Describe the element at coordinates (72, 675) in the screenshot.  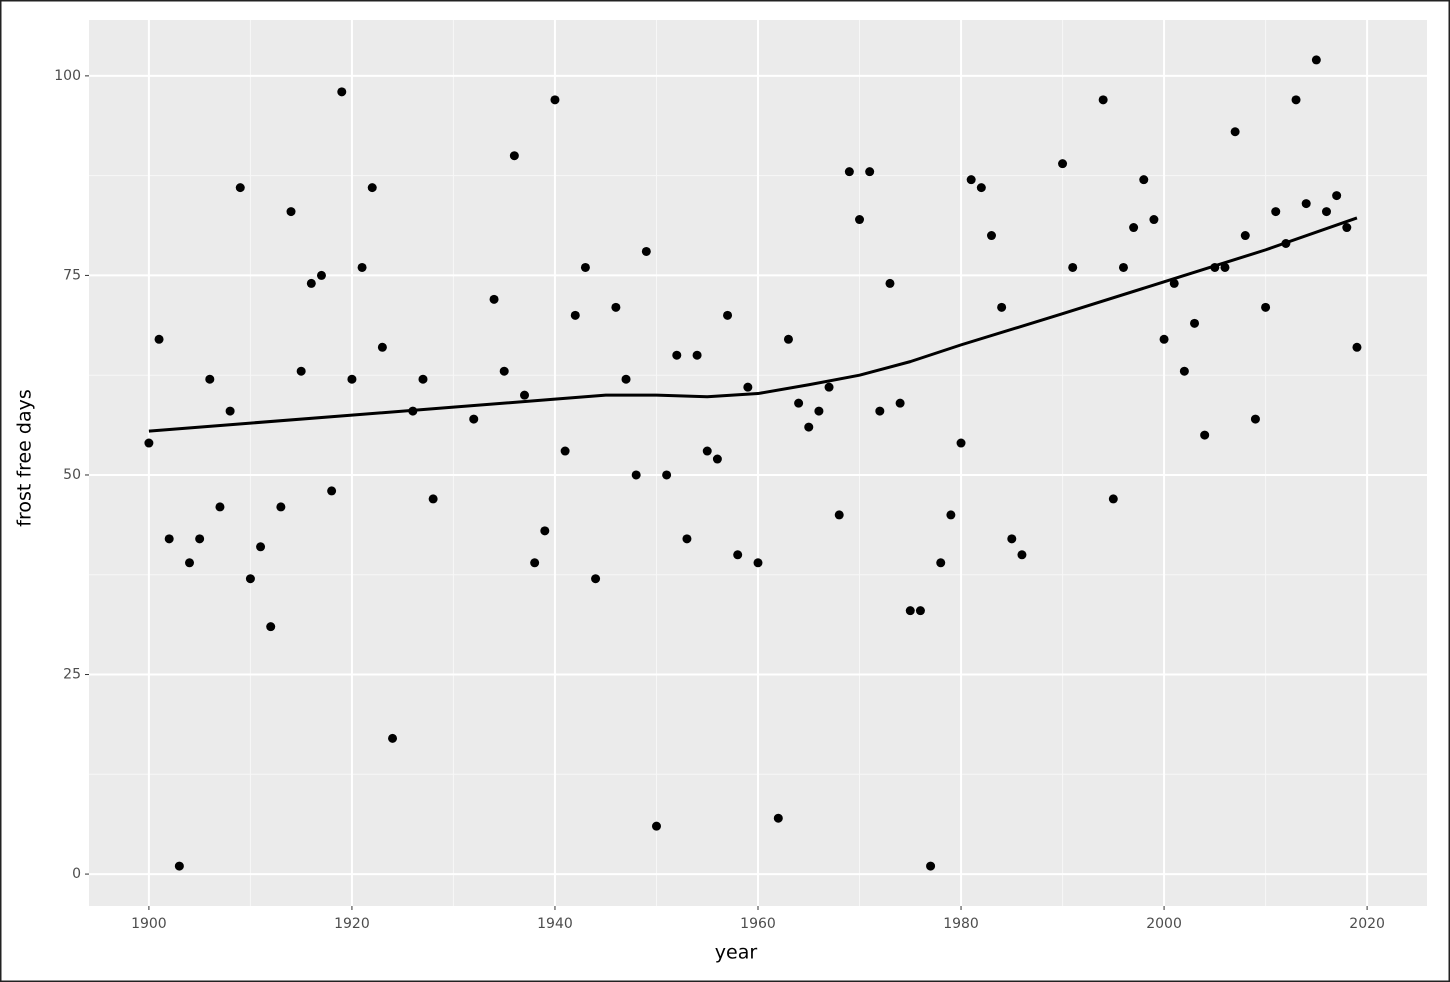
I see `y-tick-label: 25` at that location.